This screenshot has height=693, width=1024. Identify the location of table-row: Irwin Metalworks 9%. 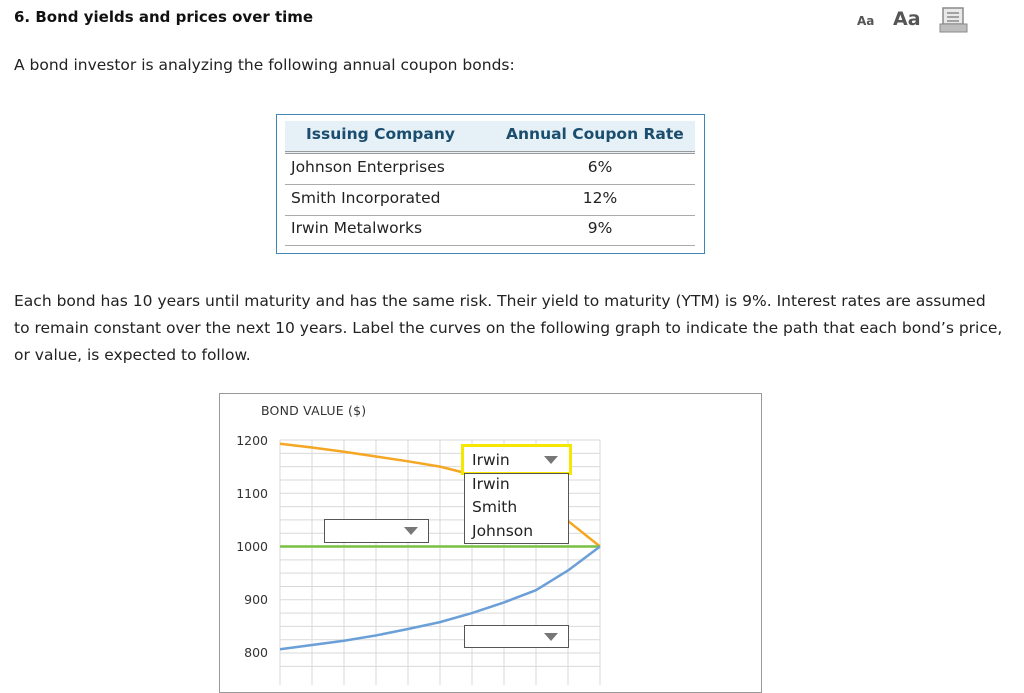
(490, 230).